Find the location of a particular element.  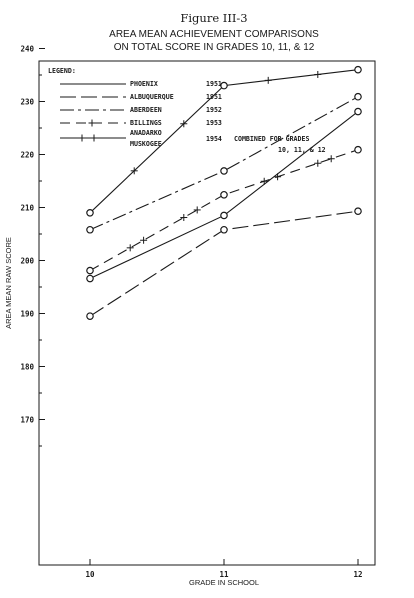

legend-year-phoenix: 1951 is located at coordinates (214, 84).